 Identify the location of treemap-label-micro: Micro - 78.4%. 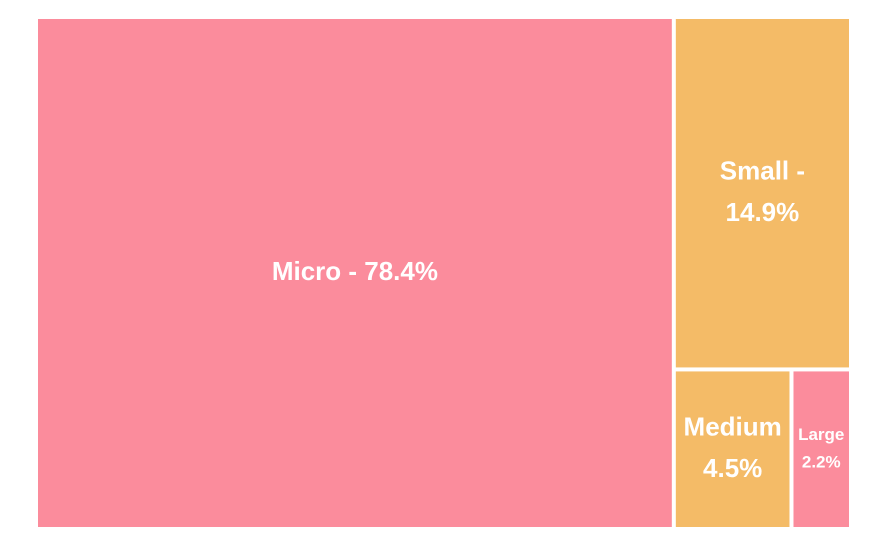
(355, 271).